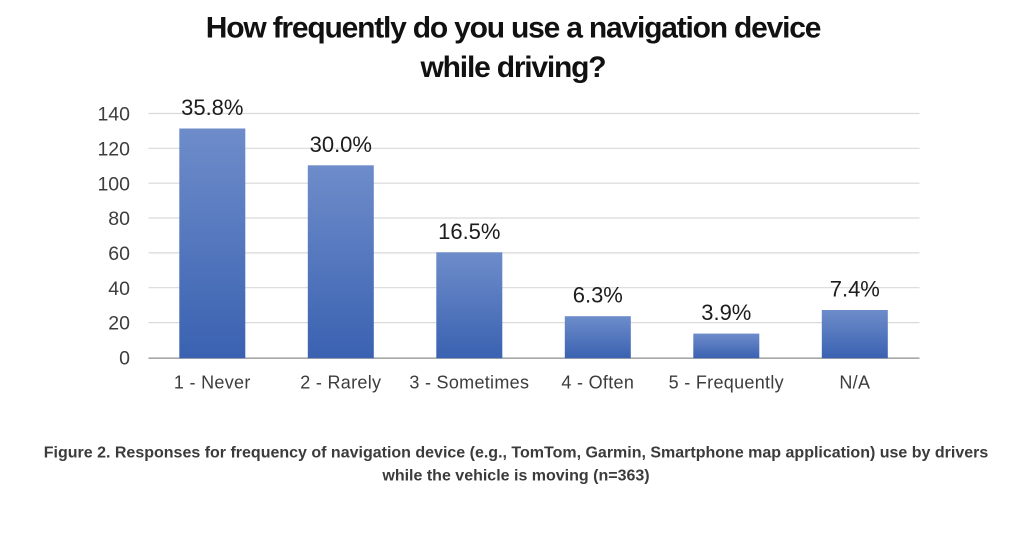 The image size is (1024, 547). I want to click on svg-text: 140, so click(113, 115).